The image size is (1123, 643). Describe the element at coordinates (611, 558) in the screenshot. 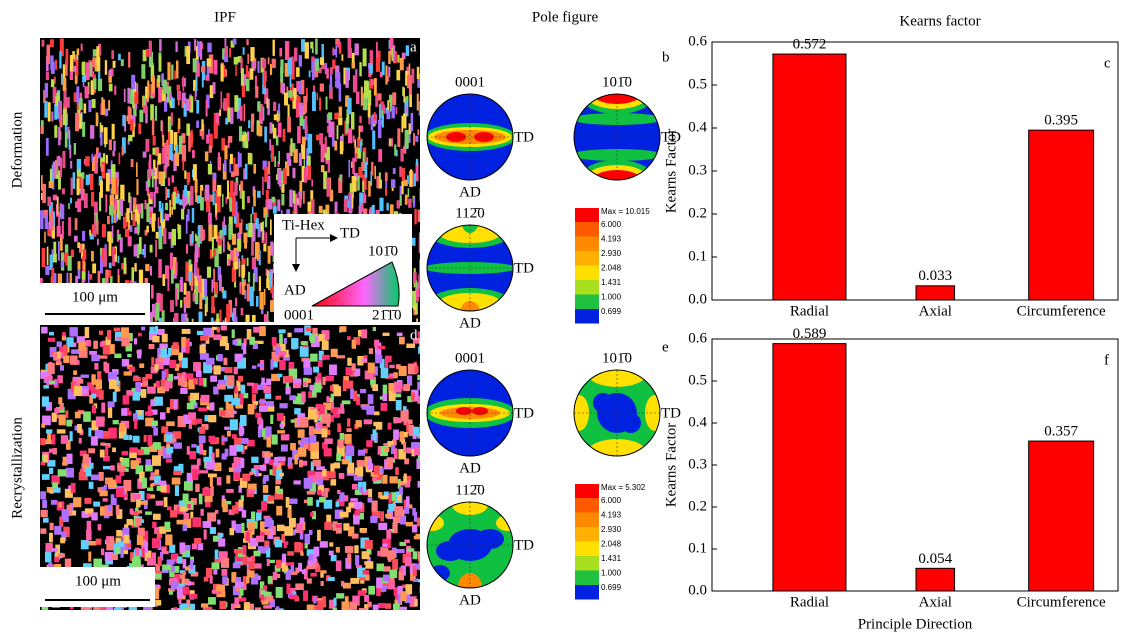

I see `legend-level: 1.431` at that location.